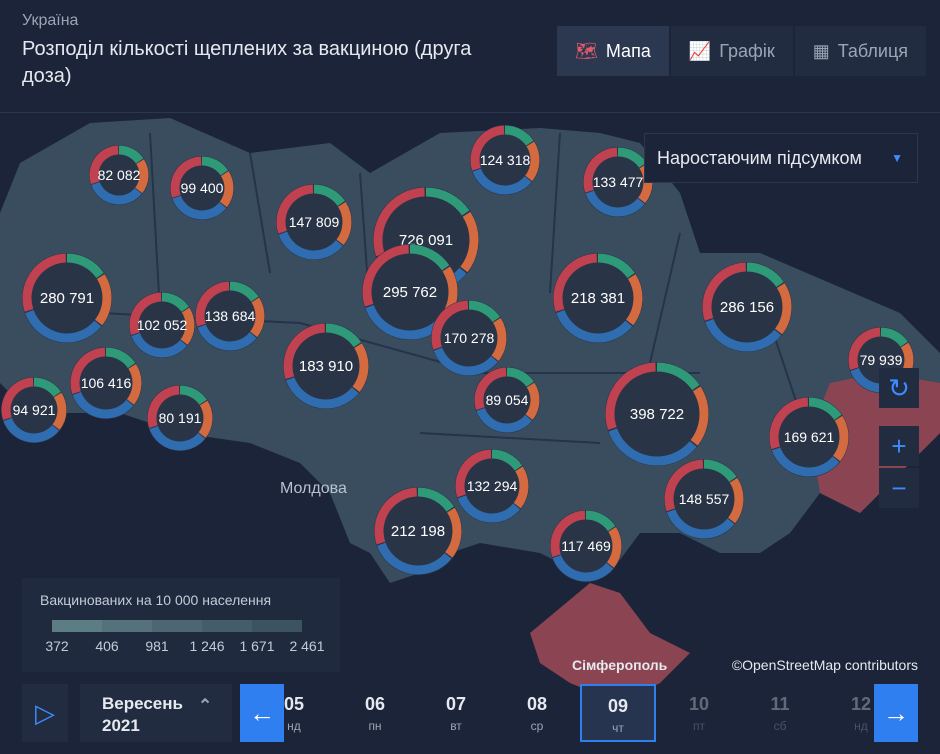 Image resolution: width=940 pixels, height=754 pixels. I want to click on region-marker: 295 762, so click(410, 292).